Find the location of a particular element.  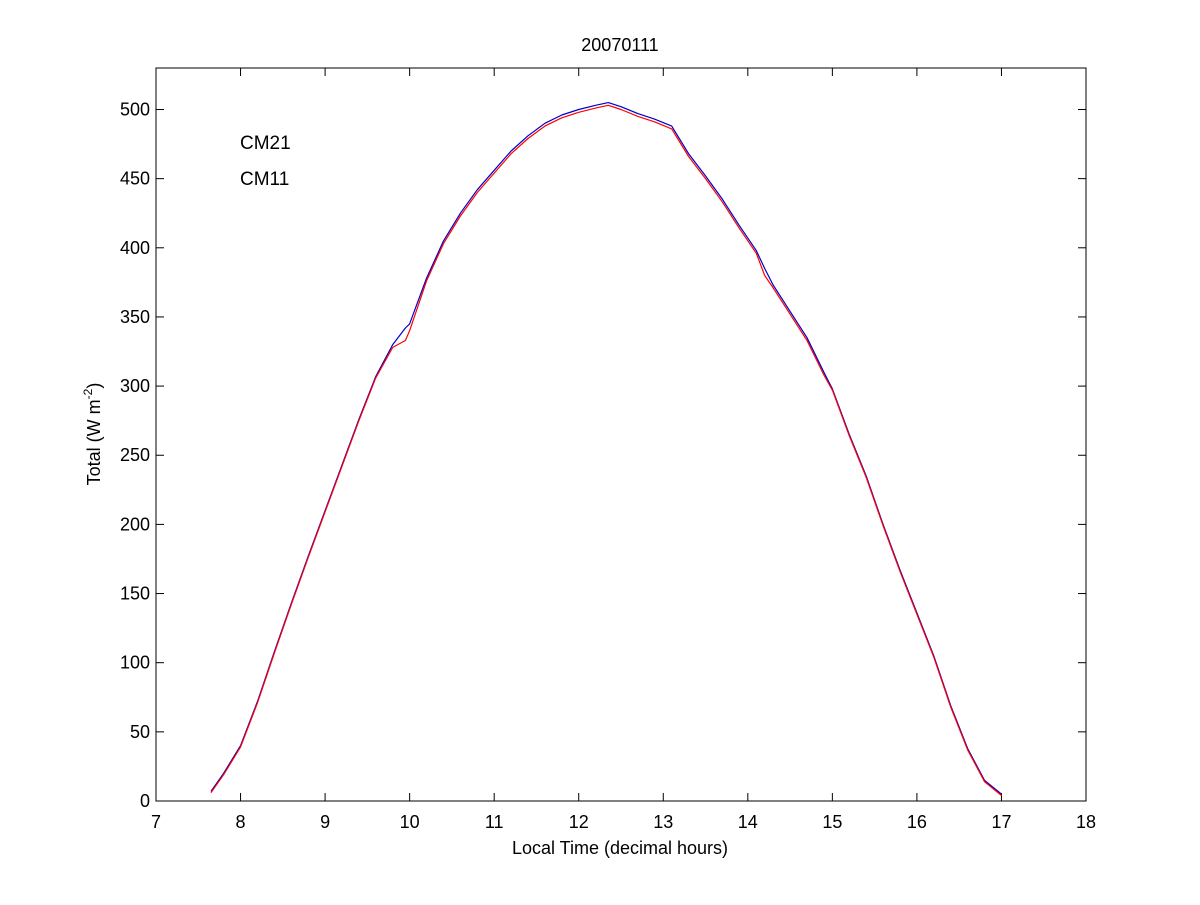

y-tick-label: 200 is located at coordinates (135, 524).